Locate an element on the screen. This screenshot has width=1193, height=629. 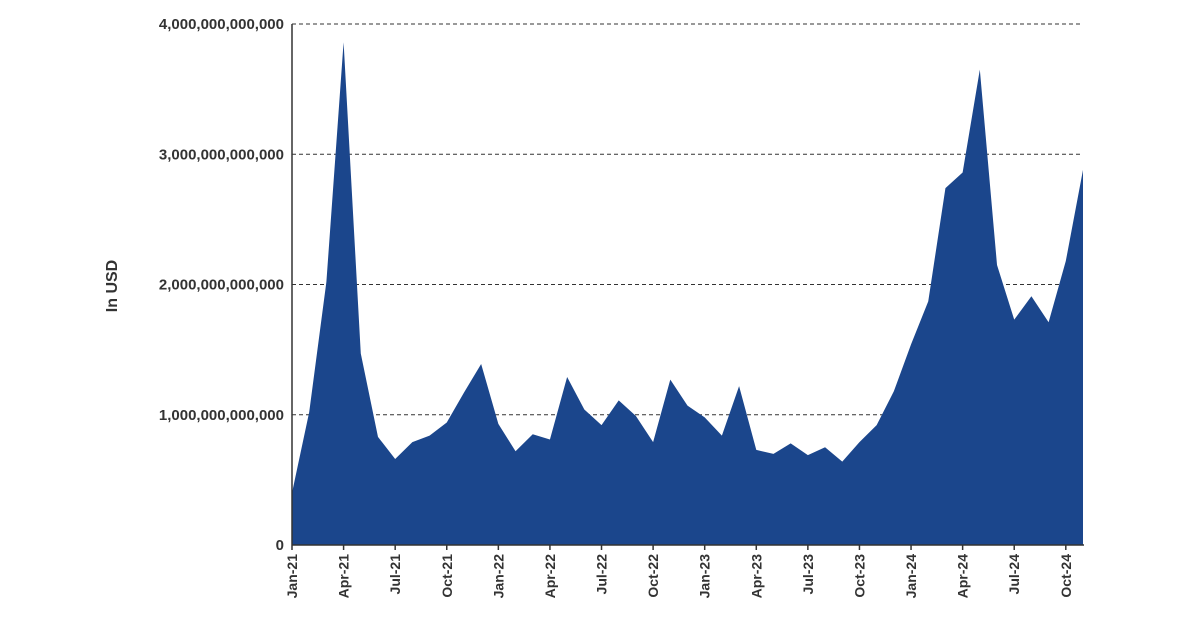
x-tick-label: Oct-23 is located at coordinates (859, 576).